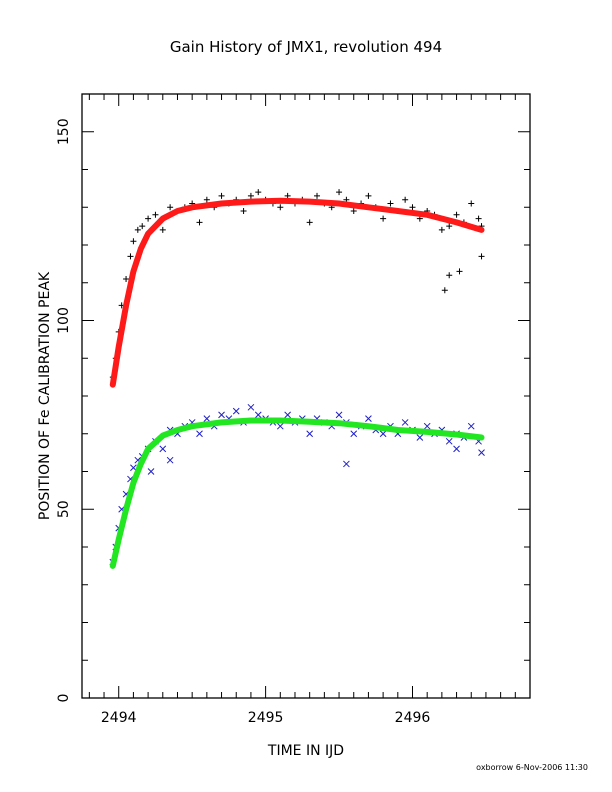  Describe the element at coordinates (119, 718) in the screenshot. I see `x-tick-label: 2494` at that location.